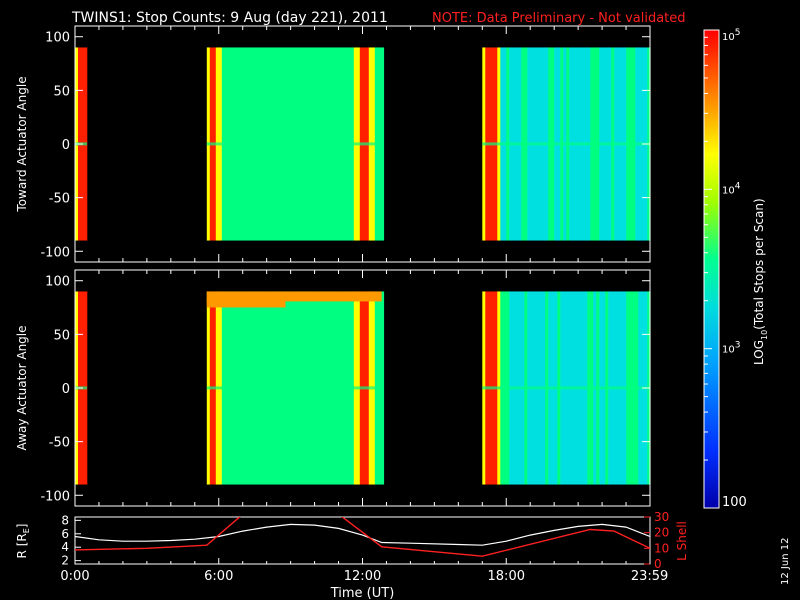 This screenshot has height=600, width=800. What do you see at coordinates (74, 576) in the screenshot?
I see `x-tick-label: 0:00` at bounding box center [74, 576].